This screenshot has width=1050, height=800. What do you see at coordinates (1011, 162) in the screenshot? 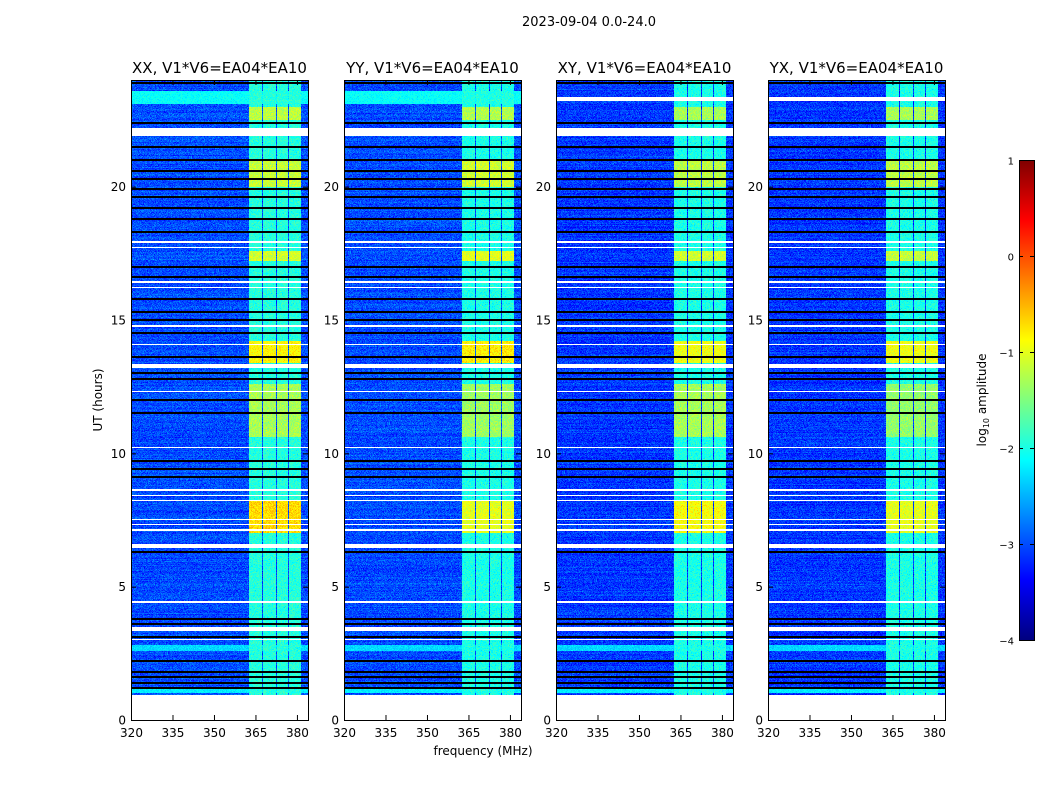
I see `colorbar-tick-label: 1` at bounding box center [1011, 162].